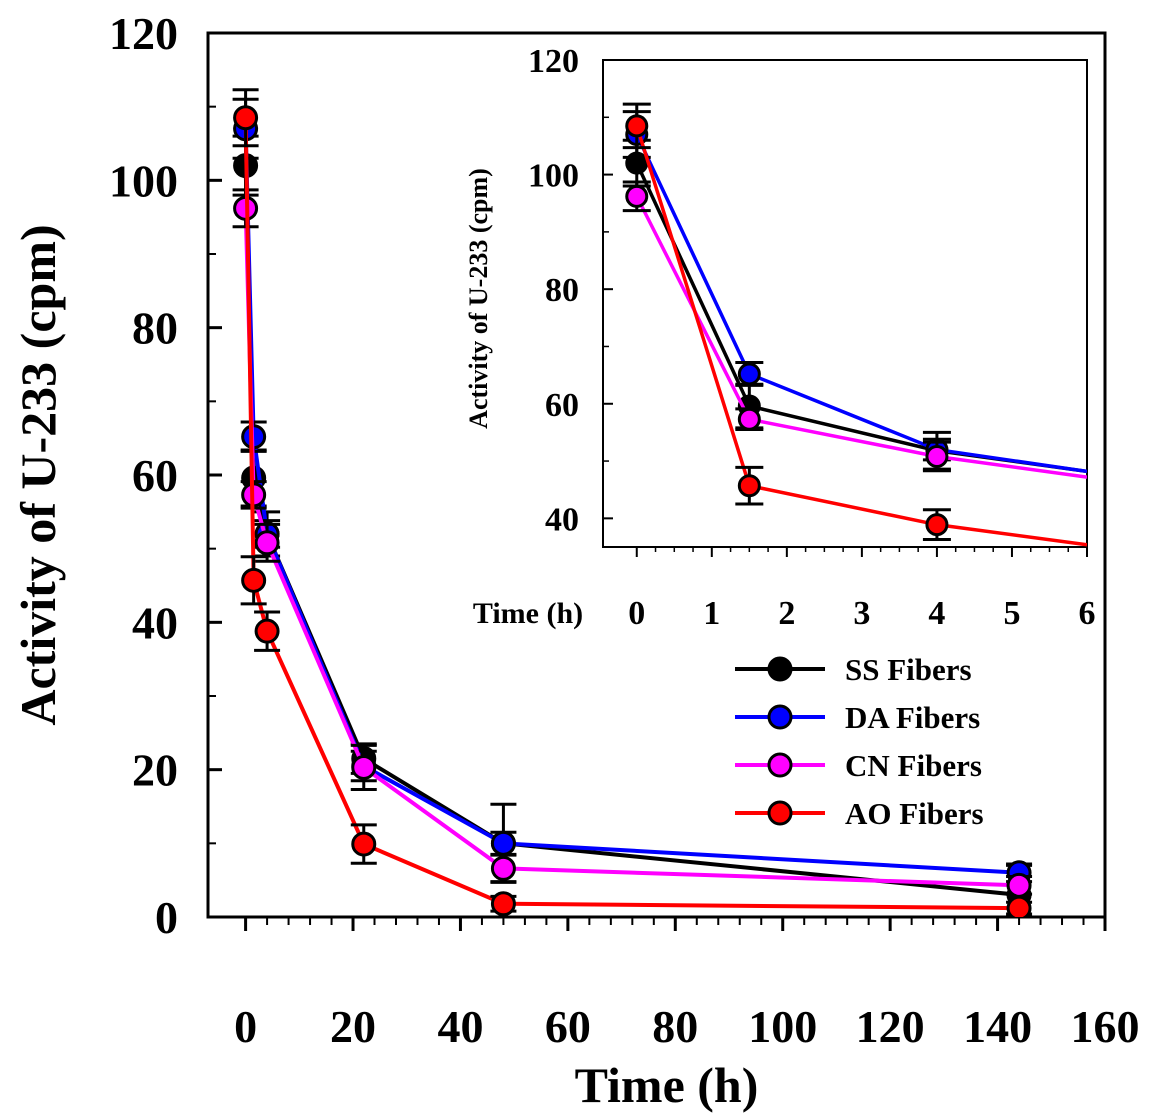  I want to click on main-x-tick-label: 40, so click(460, 1026).